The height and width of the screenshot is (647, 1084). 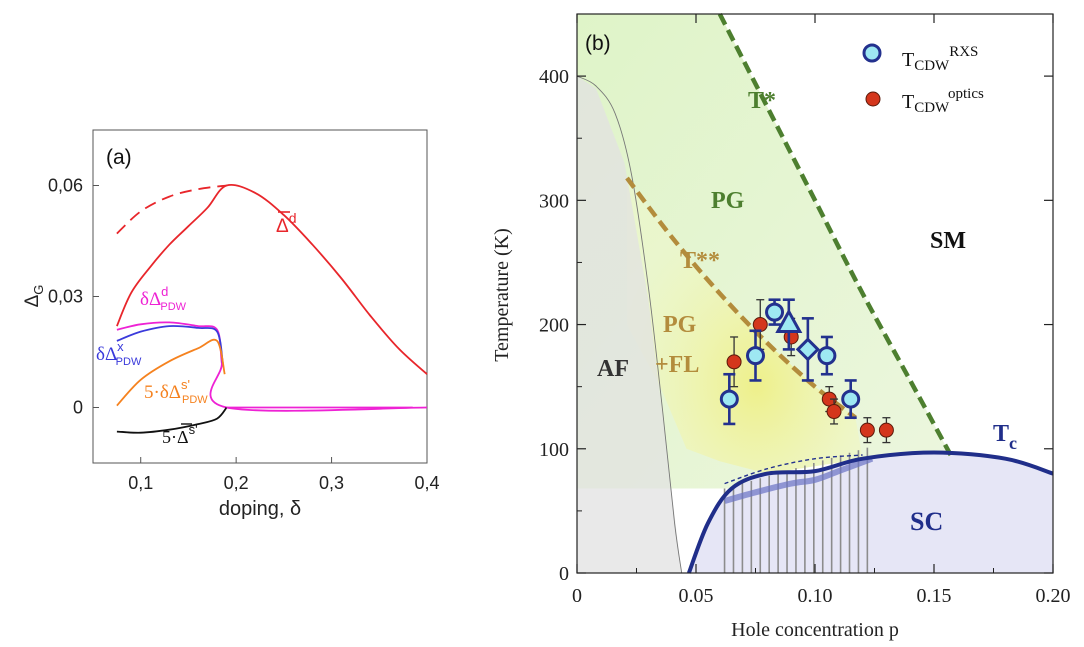 I want to click on region-tc-main: T, so click(x=1001, y=434).